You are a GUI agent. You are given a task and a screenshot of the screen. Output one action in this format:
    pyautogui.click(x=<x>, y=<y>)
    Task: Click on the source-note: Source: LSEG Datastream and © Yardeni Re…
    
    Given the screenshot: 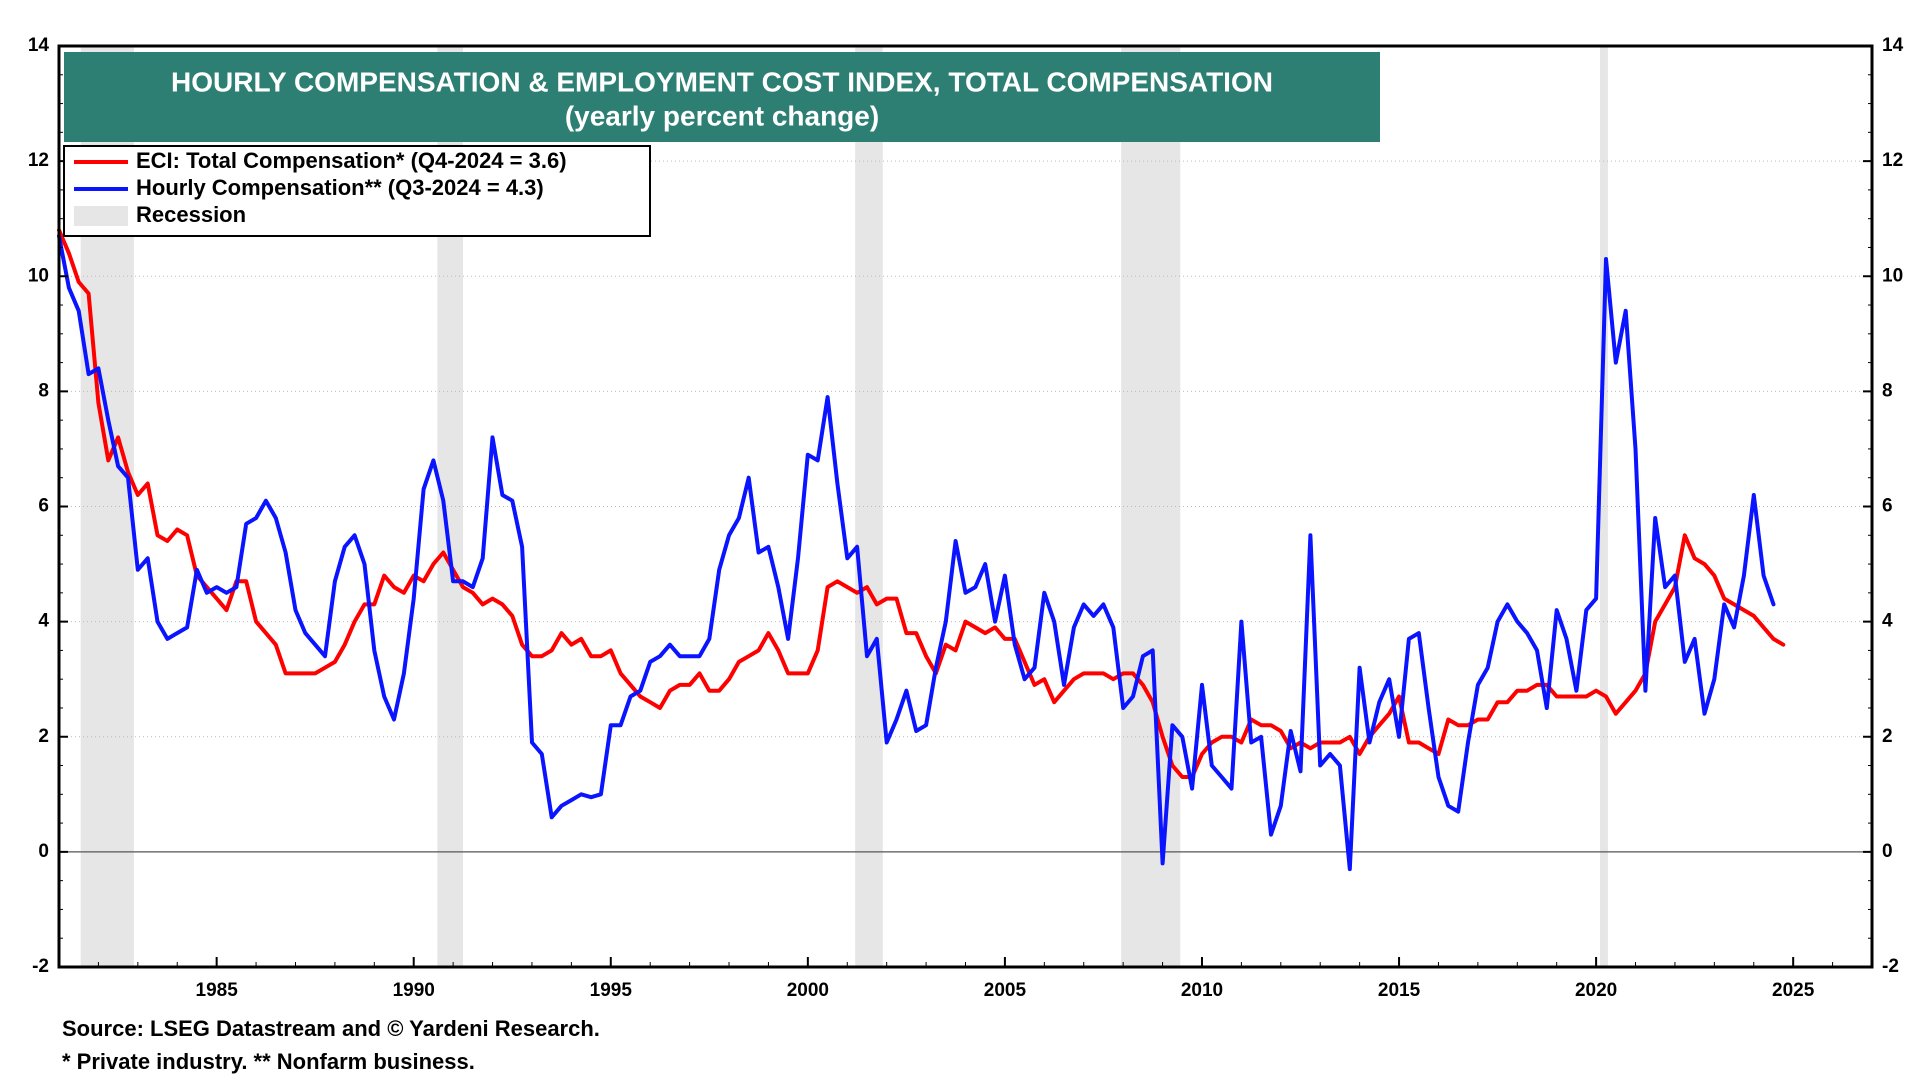 What is the action you would take?
    pyautogui.click(x=331, y=1028)
    